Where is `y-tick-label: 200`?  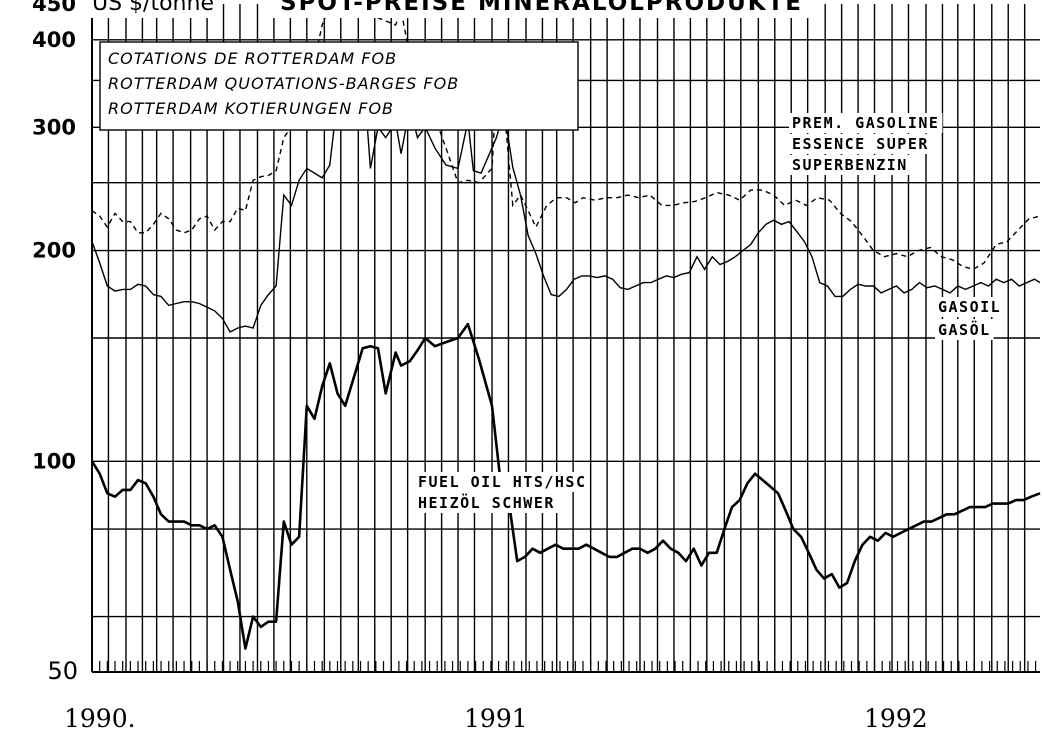
y-tick-label: 200 is located at coordinates (54, 251).